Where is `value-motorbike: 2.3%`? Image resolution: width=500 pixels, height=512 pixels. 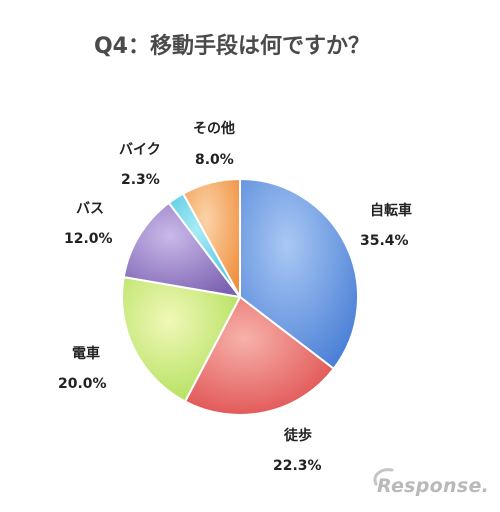
value-motorbike: 2.3% is located at coordinates (140, 180).